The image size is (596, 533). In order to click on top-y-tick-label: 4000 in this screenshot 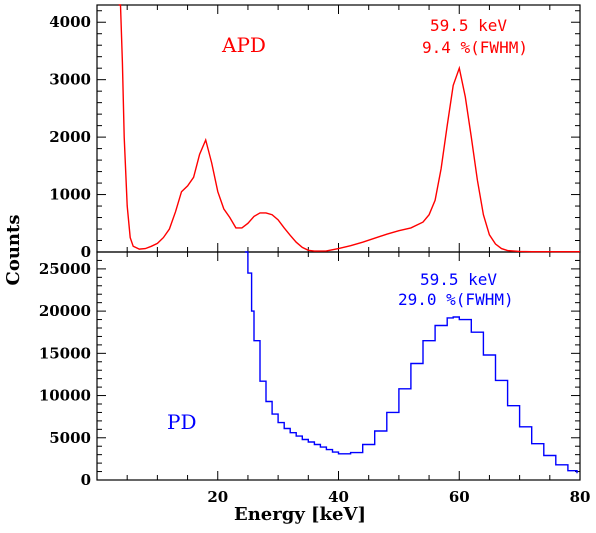, I will do `click(70, 22)`.